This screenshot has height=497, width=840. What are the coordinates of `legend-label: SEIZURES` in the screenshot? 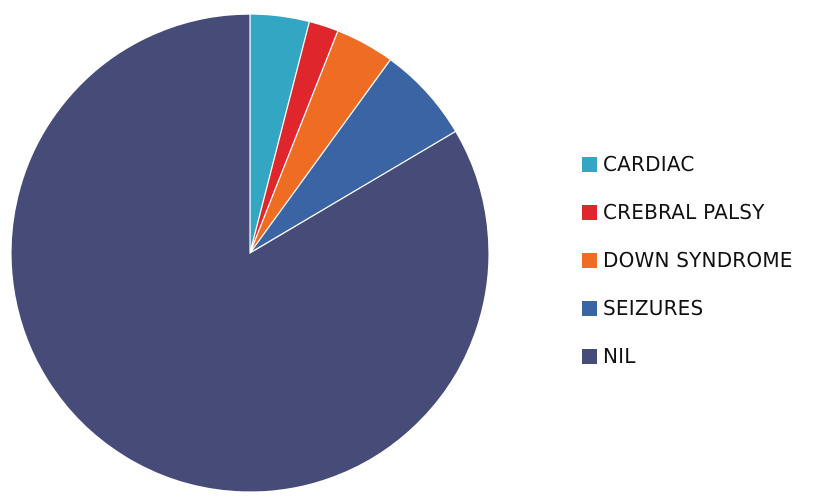 It's located at (653, 308).